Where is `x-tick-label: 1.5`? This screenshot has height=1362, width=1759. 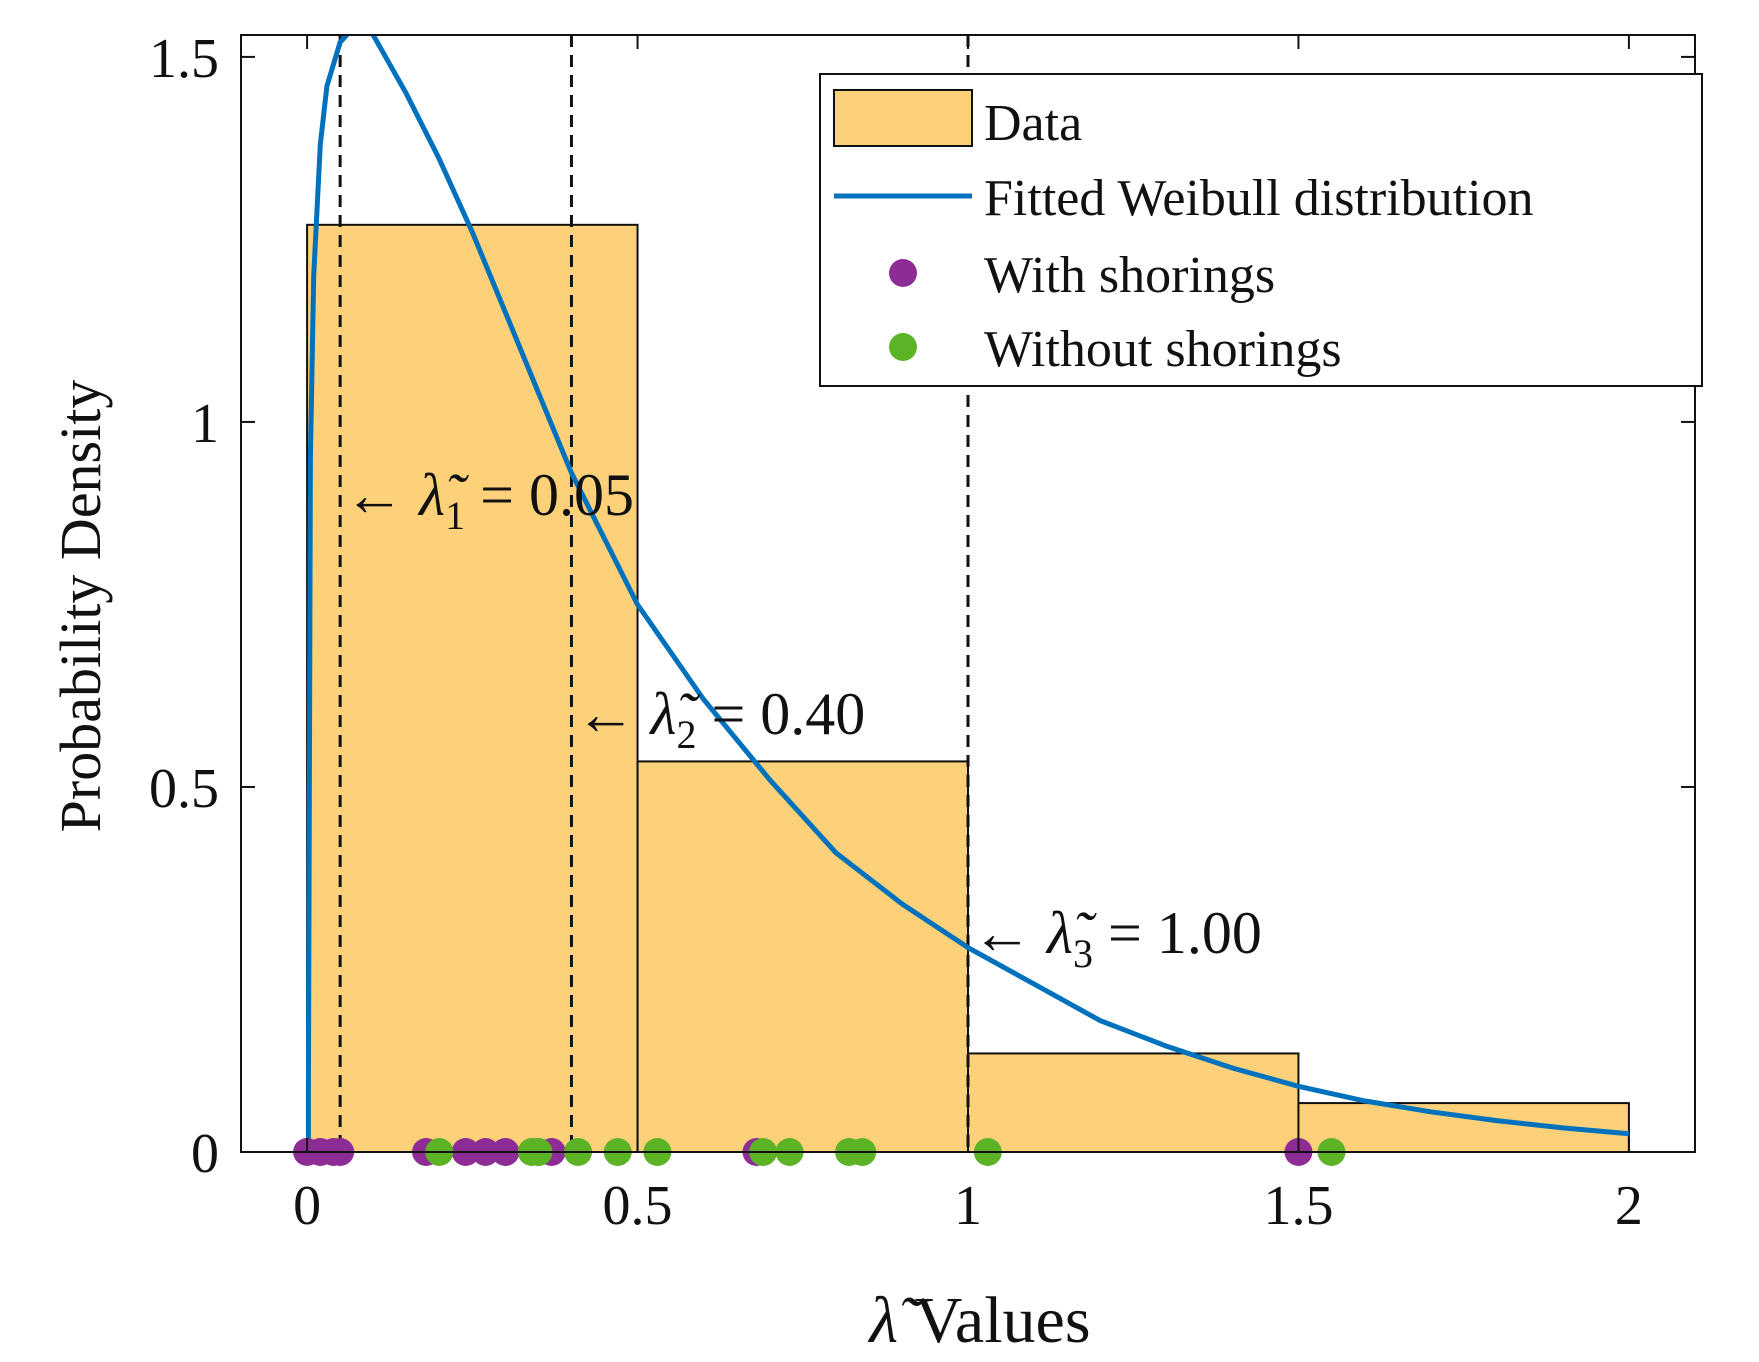
x-tick-label: 1.5 is located at coordinates (1298, 1206).